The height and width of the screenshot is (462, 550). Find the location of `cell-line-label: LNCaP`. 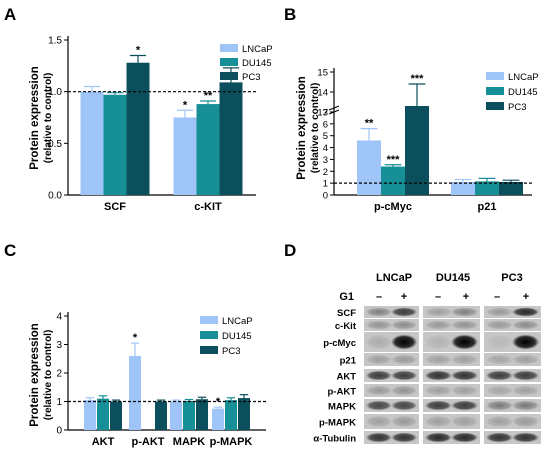

cell-line-label: LNCaP is located at coordinates (394, 278).